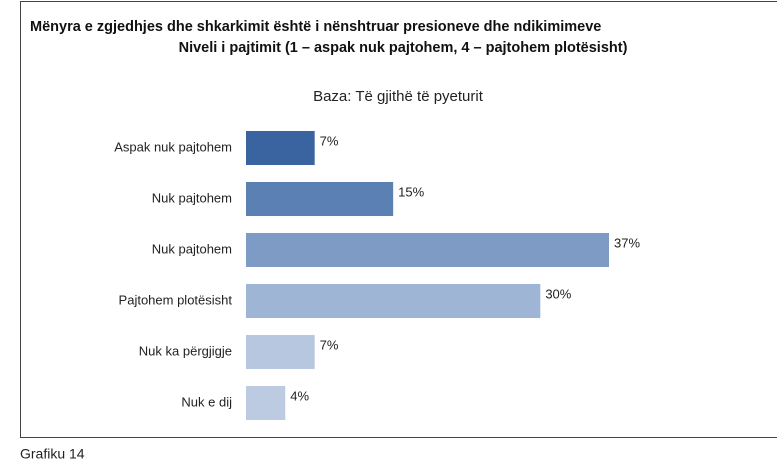  Describe the element at coordinates (558, 293) in the screenshot. I see `value-label: 30%` at that location.